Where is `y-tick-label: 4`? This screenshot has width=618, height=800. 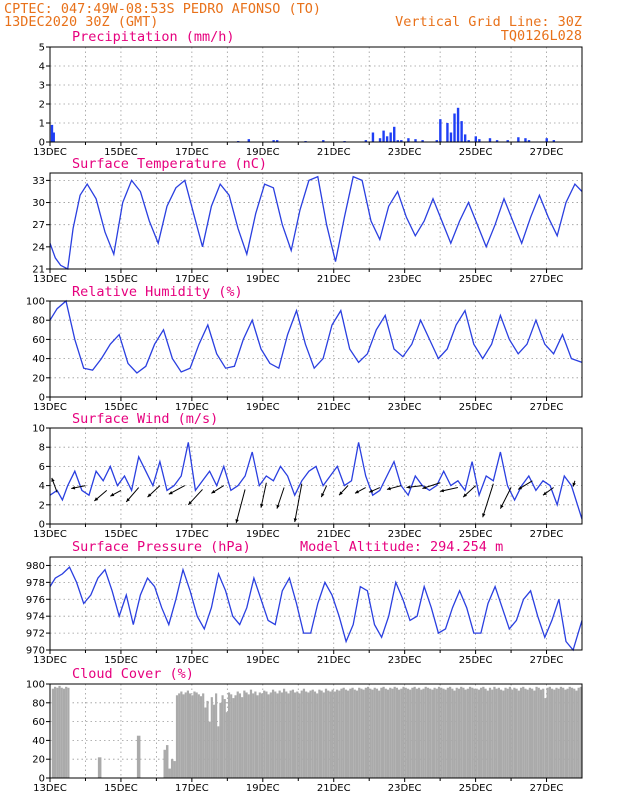 y-tick-label: 4 is located at coordinates (42, 67).